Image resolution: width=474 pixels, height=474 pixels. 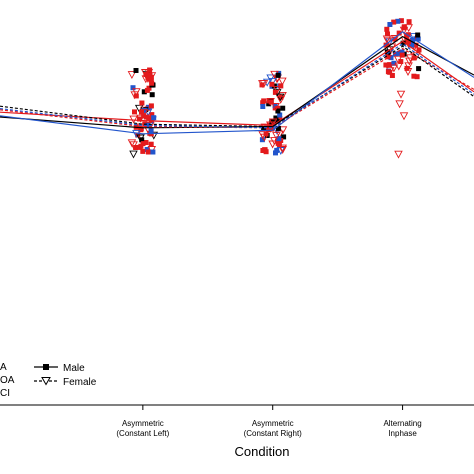 I want to click on legend-group-oa: OA, so click(x=7, y=380).